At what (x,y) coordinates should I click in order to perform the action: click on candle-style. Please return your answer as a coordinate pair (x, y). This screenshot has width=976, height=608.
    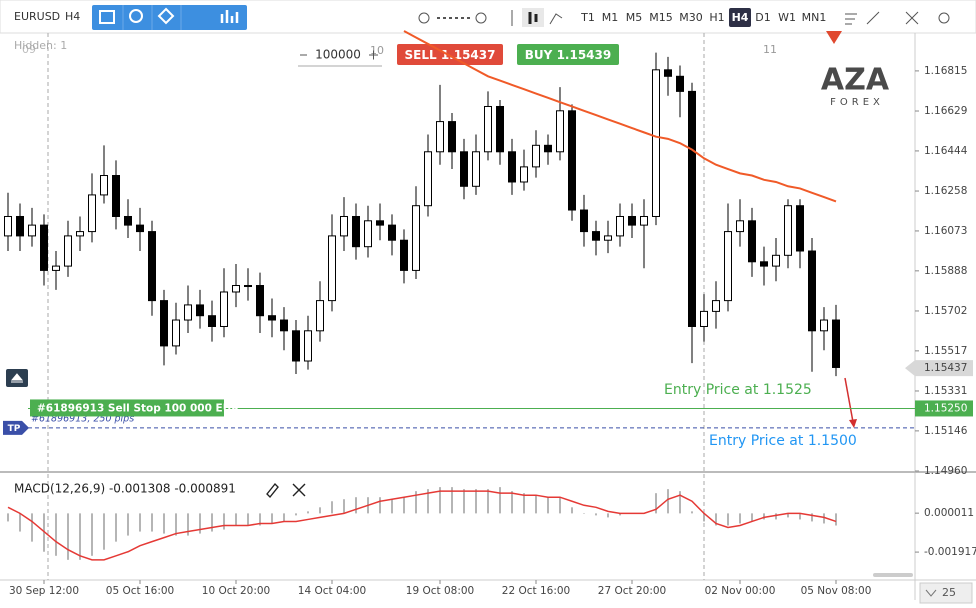
    Looking at the image, I should click on (533, 17).